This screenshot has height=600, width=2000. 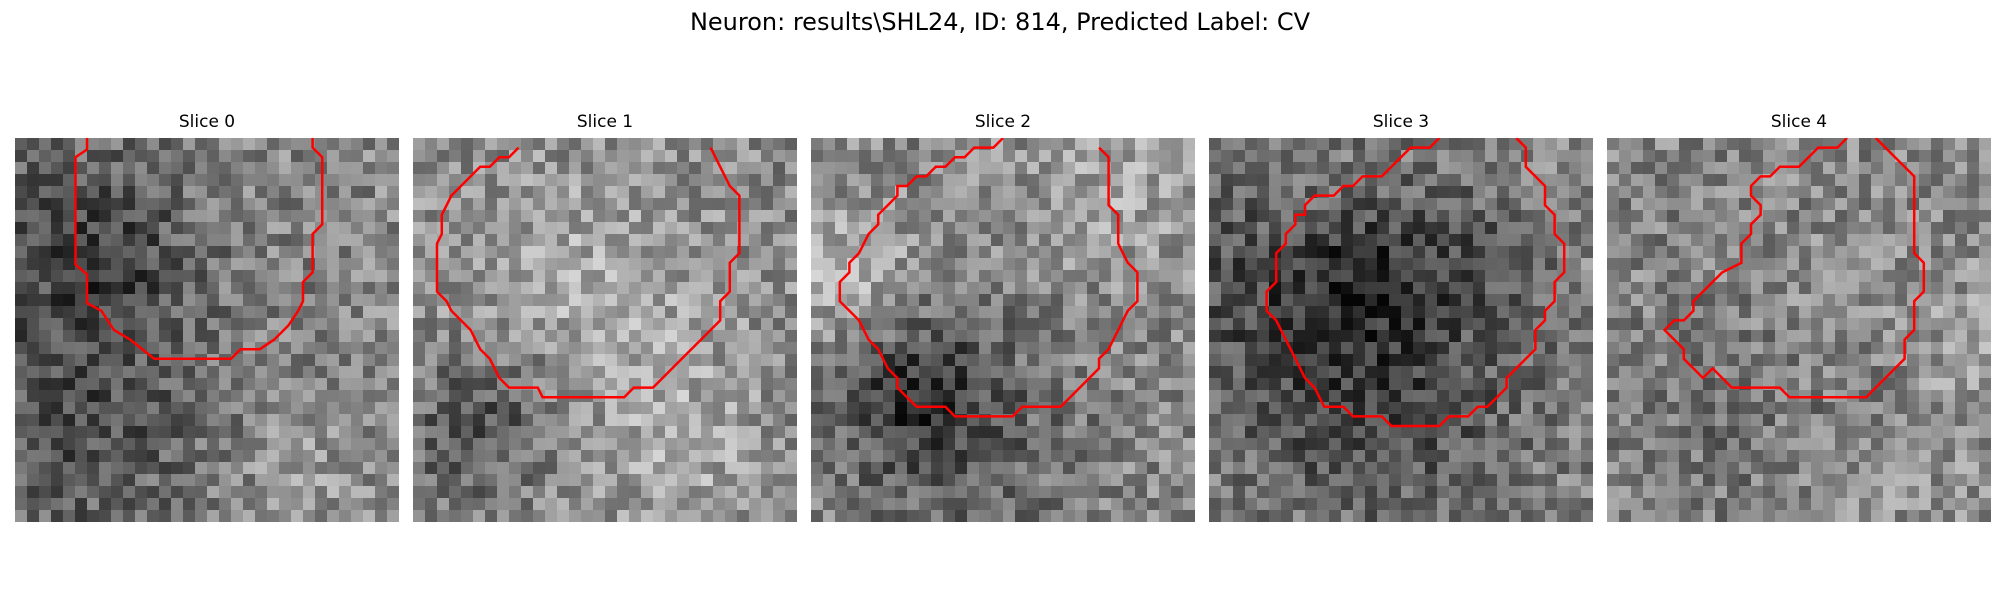 I want to click on slice-2-pixels, so click(x=1003, y=330).